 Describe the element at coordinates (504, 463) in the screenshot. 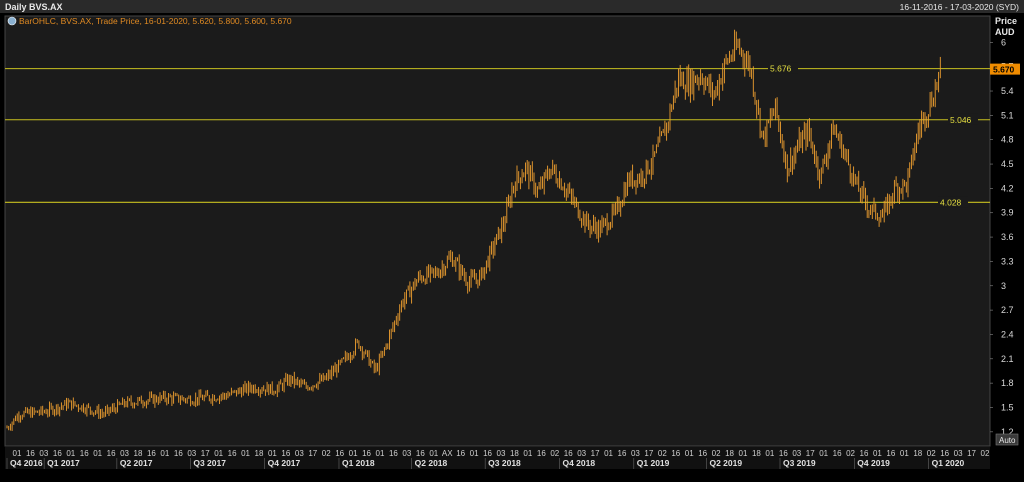

I see `quarter-label: Q3 2018` at that location.